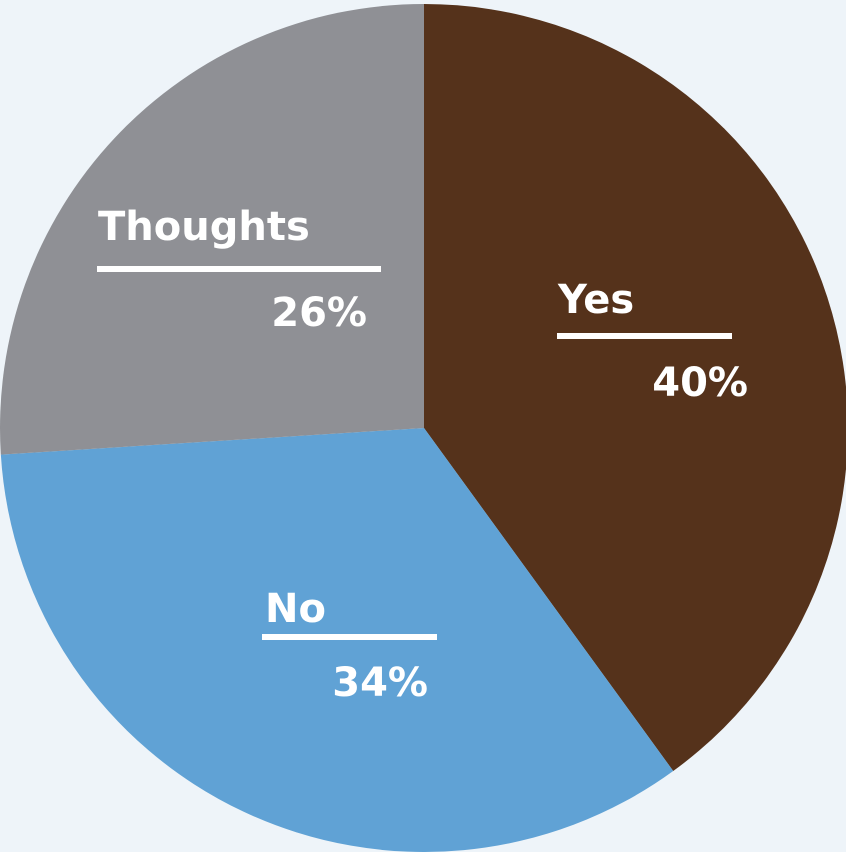 The width and height of the screenshot is (846, 852). What do you see at coordinates (239, 270) in the screenshot?
I see `slice-label-group-thoughts: Thoughts 26%` at bounding box center [239, 270].